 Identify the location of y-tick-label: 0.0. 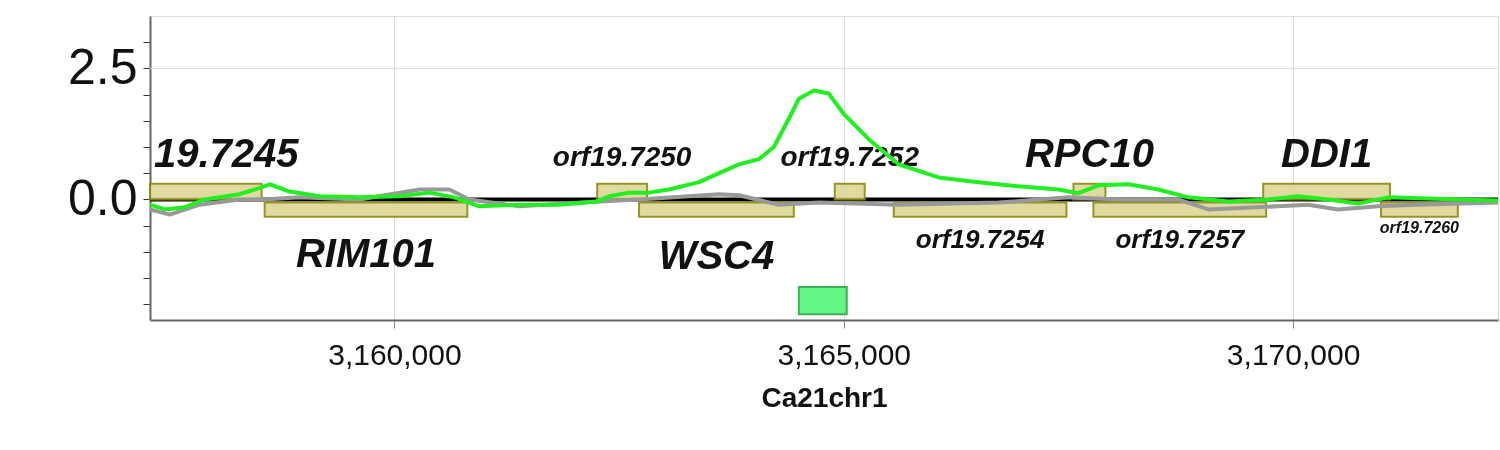
(102, 197).